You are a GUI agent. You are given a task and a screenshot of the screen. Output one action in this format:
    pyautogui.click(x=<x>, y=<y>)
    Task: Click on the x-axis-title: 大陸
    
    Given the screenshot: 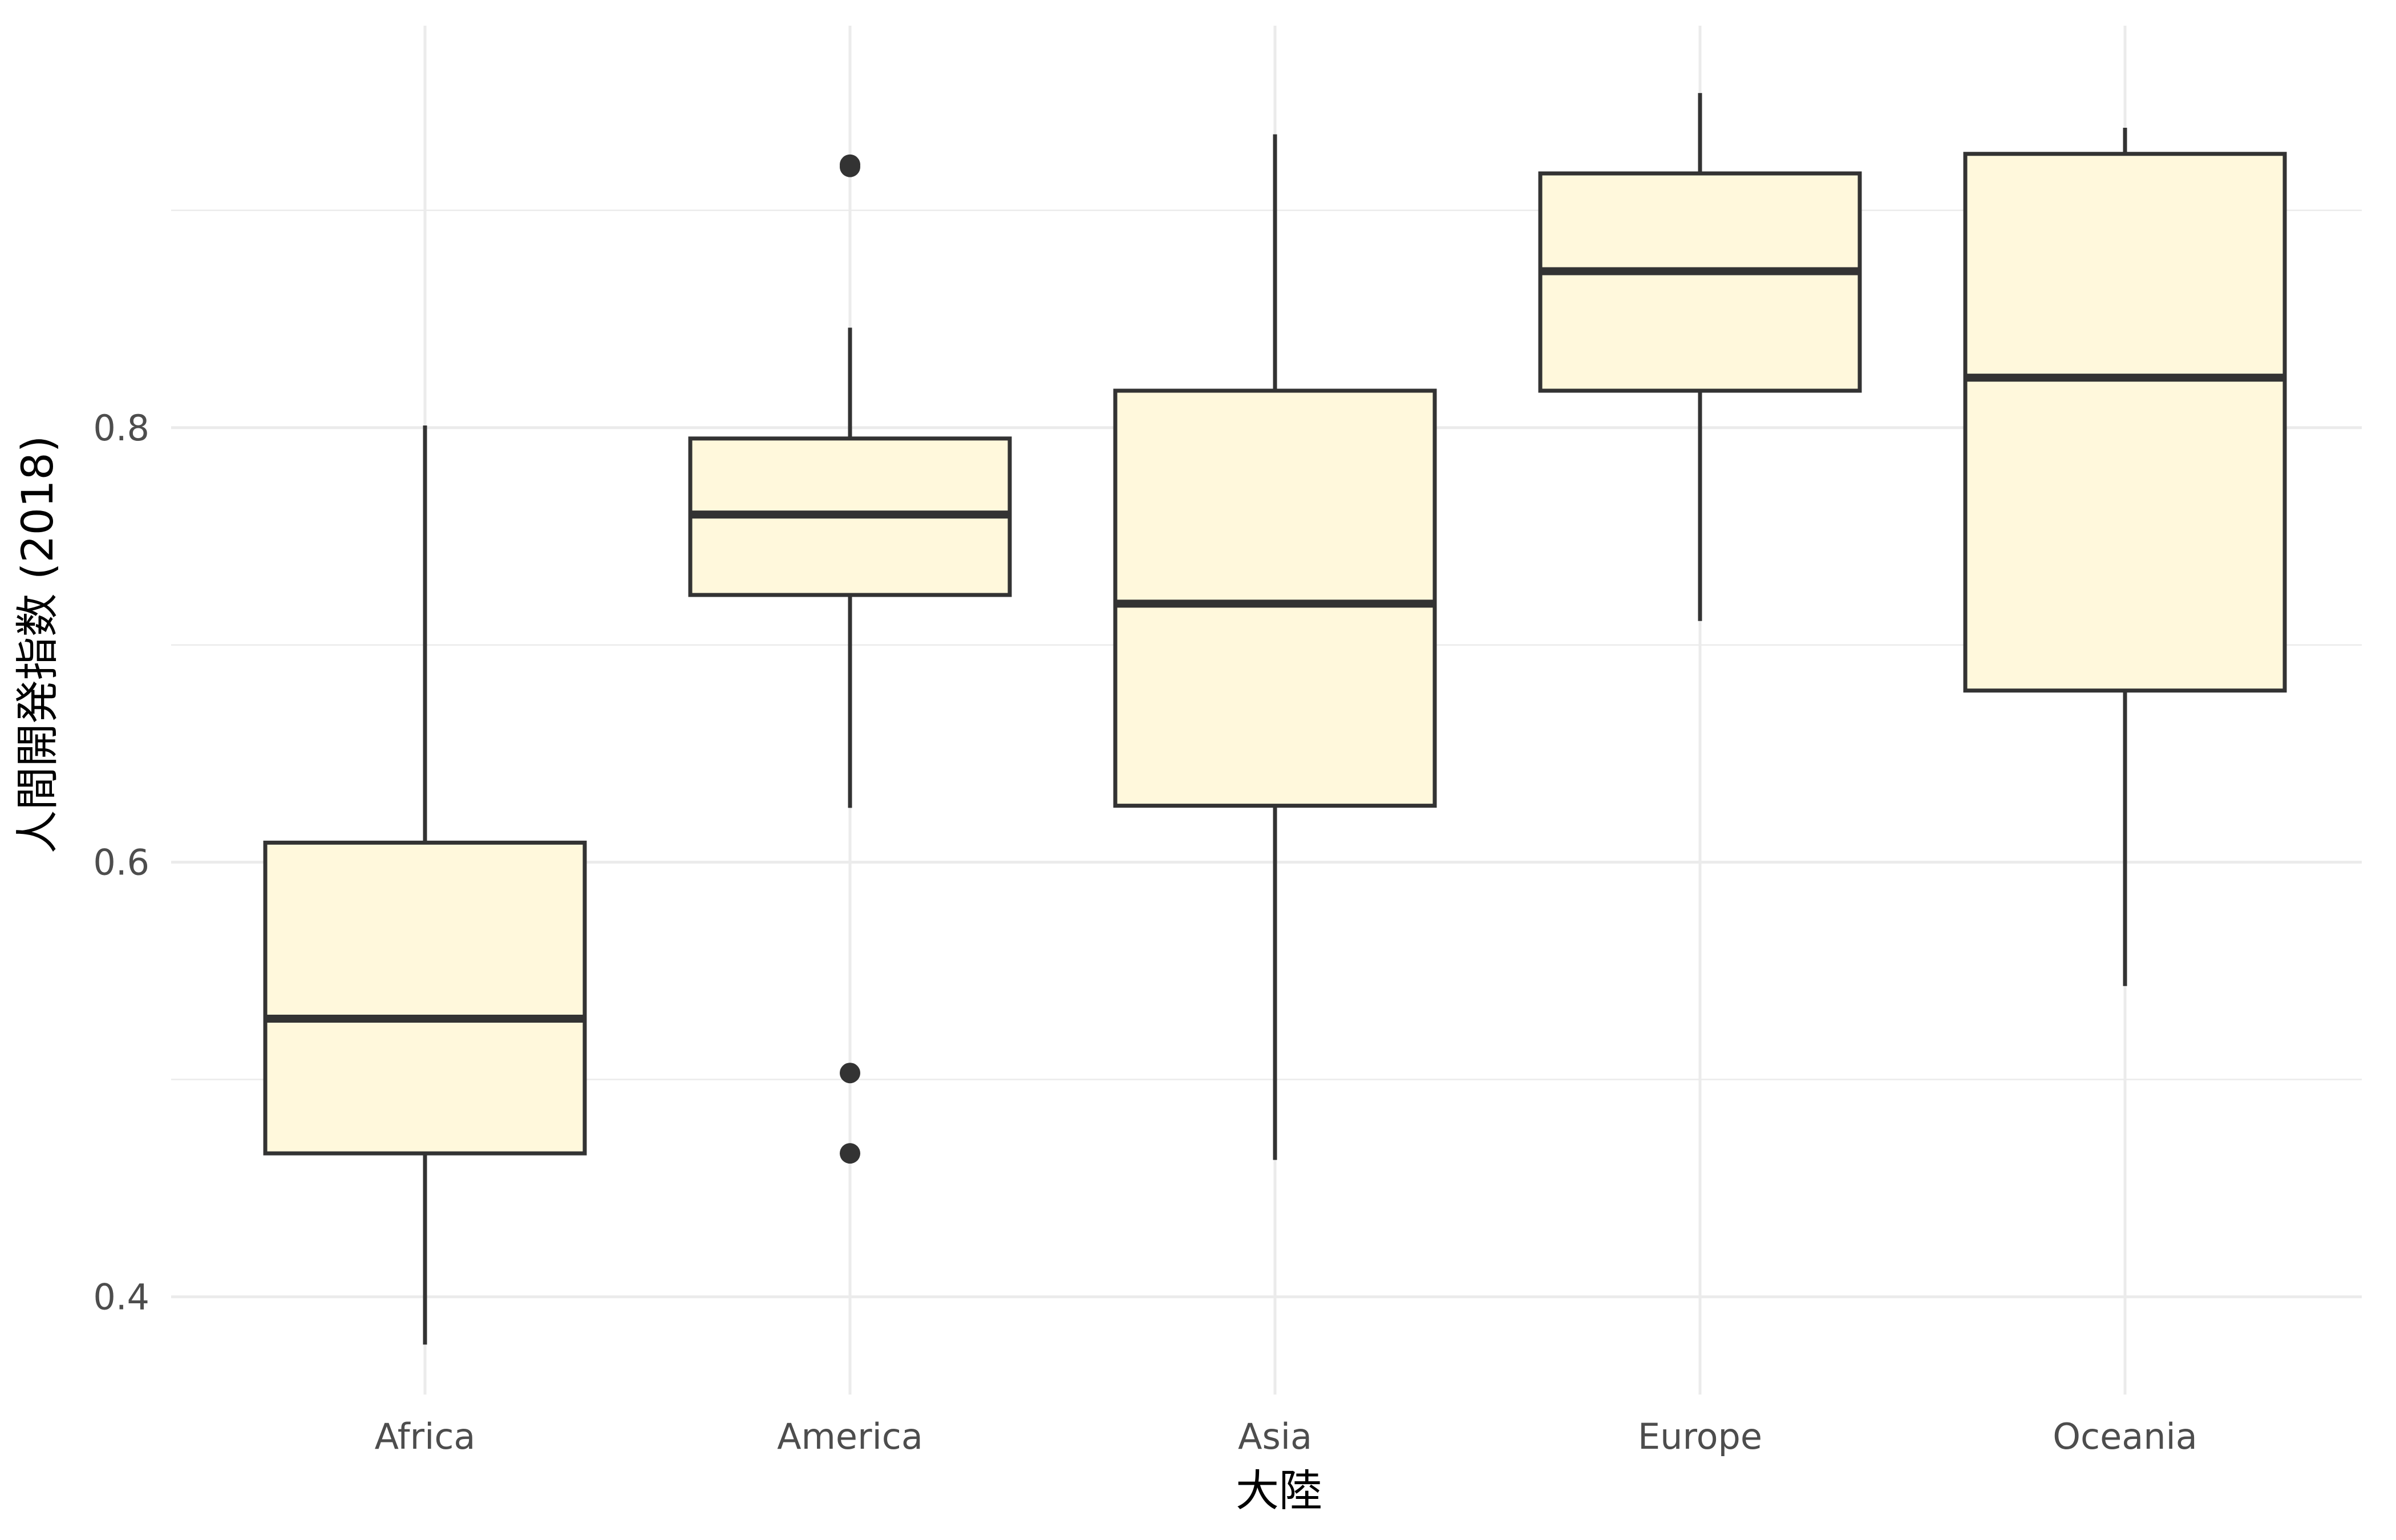 What is the action you would take?
    pyautogui.click(x=1279, y=1491)
    